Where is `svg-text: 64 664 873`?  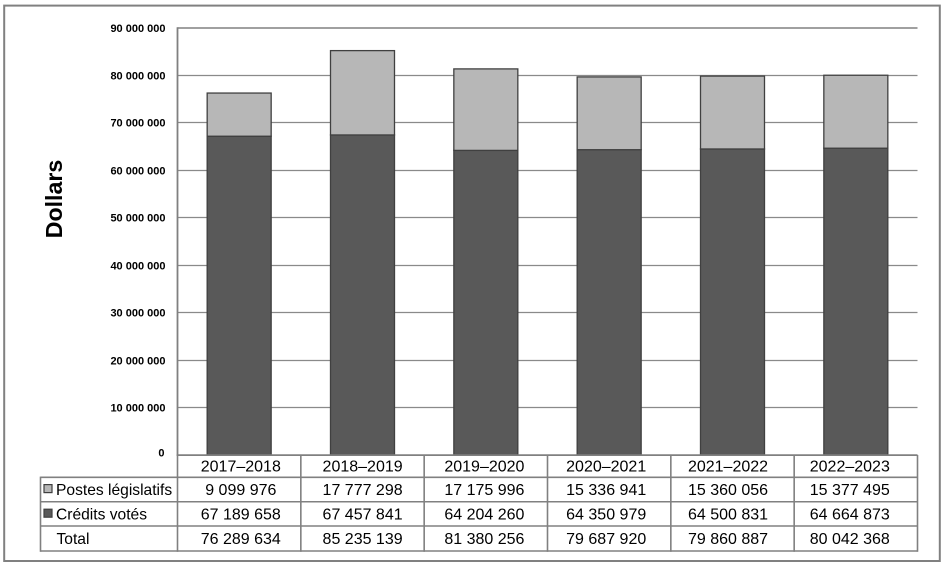 svg-text: 64 664 873 is located at coordinates (850, 514).